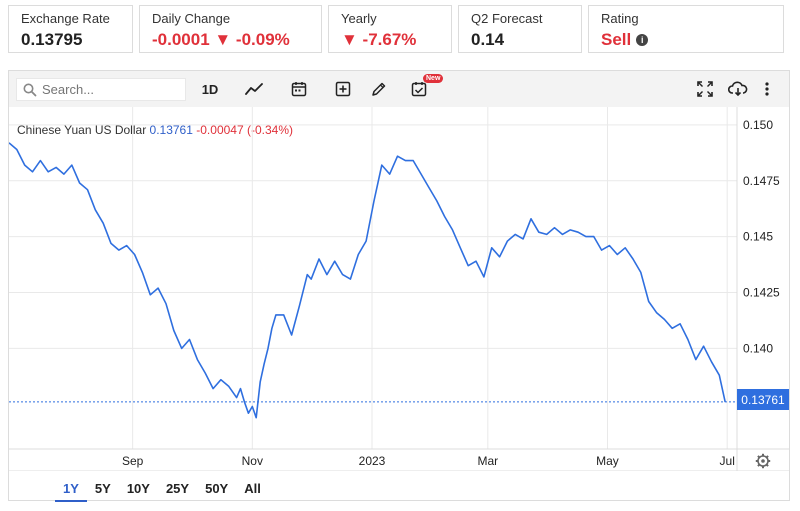  I want to click on range-button-5y: 5Y, so click(102, 488).